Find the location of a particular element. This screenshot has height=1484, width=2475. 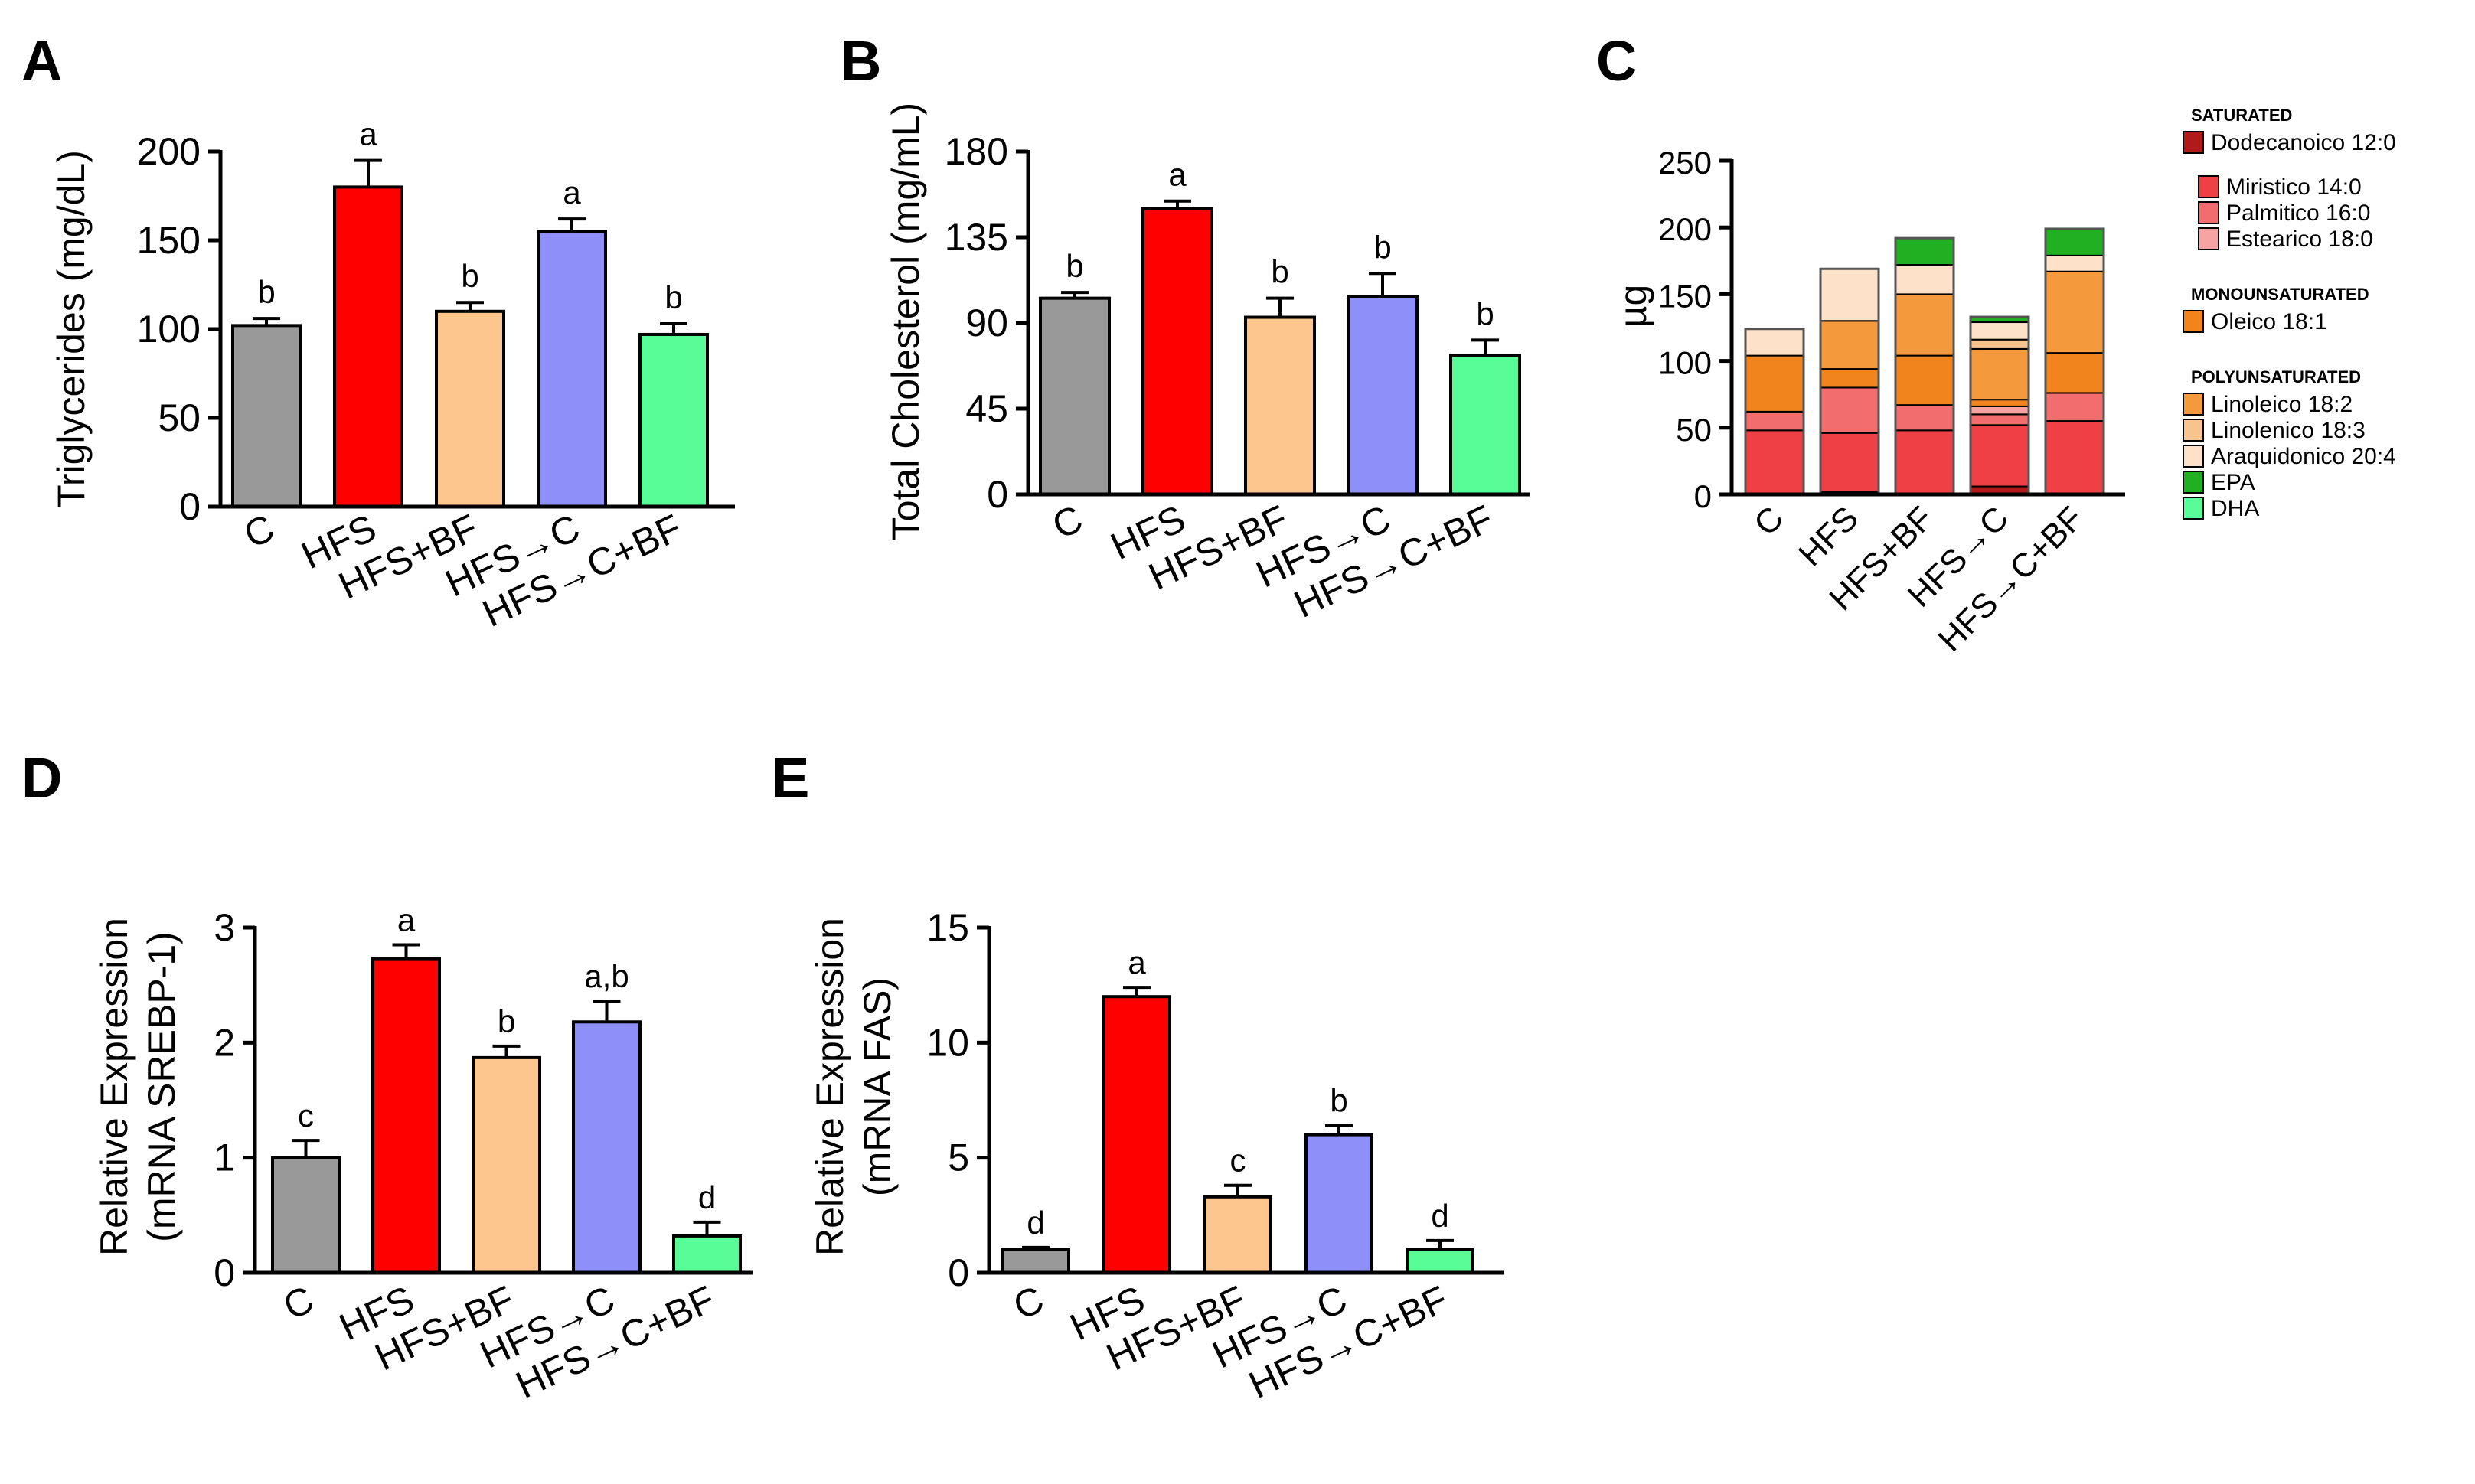

legend-label: Estearico 18:0 is located at coordinates (2299, 239).